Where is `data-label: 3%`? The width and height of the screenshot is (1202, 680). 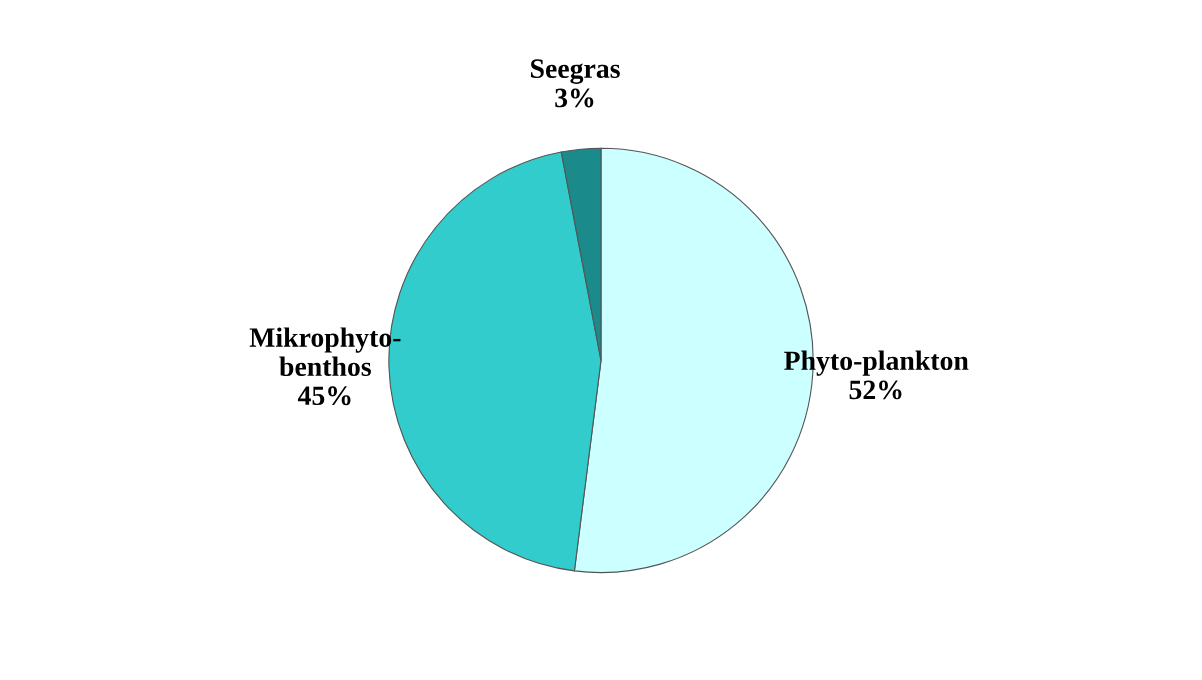
data-label: 3% is located at coordinates (574, 98).